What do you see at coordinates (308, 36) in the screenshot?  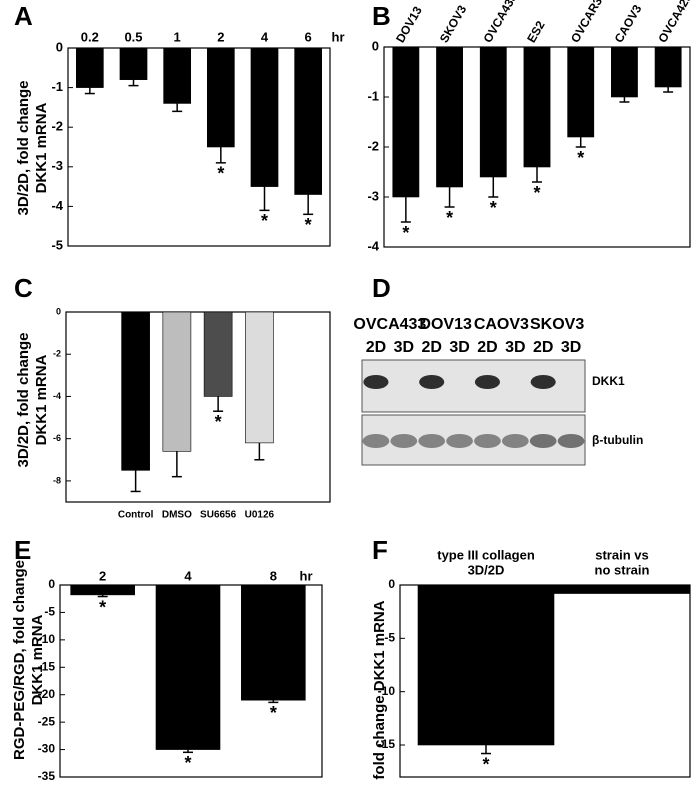 I see `x-tick-label: 6` at bounding box center [308, 36].